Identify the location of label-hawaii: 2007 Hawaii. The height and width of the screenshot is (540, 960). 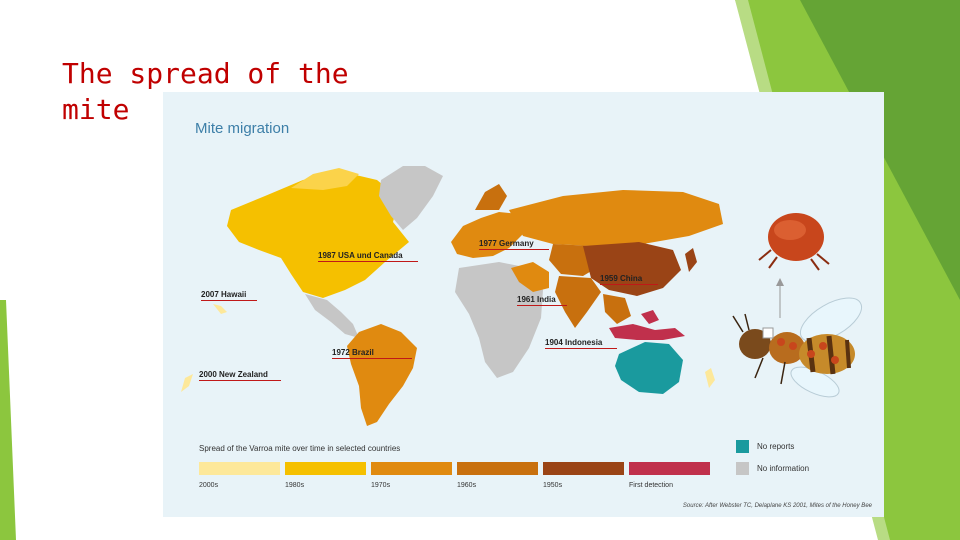
(229, 295).